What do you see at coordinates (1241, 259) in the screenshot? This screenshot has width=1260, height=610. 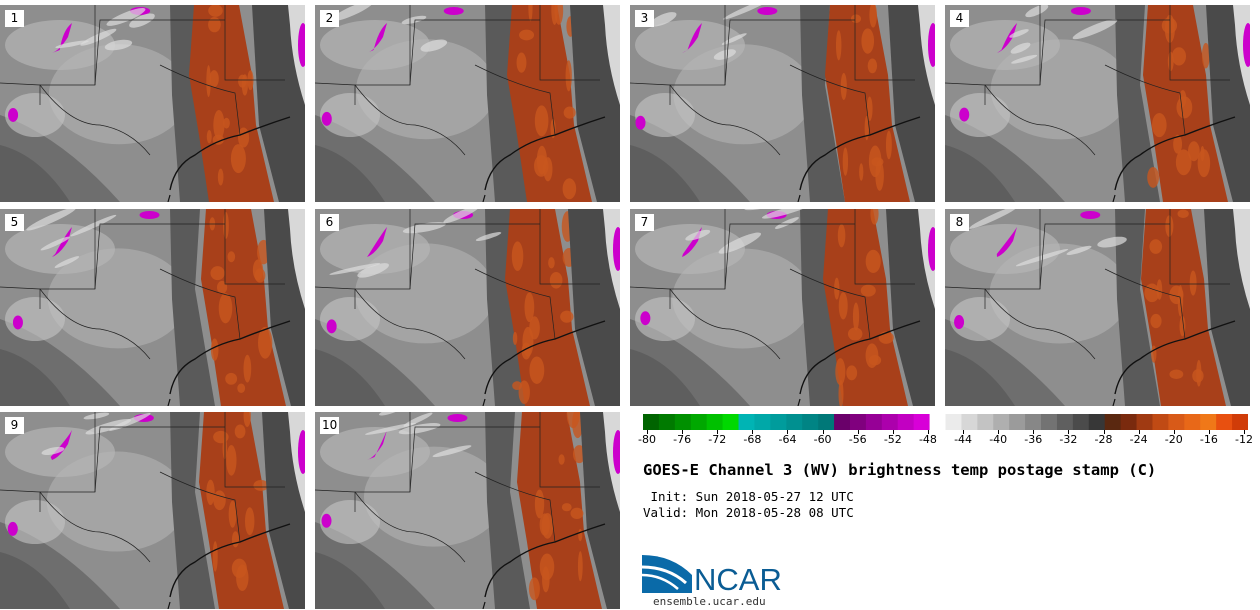 I see `moist-cloud` at bounding box center [1241, 259].